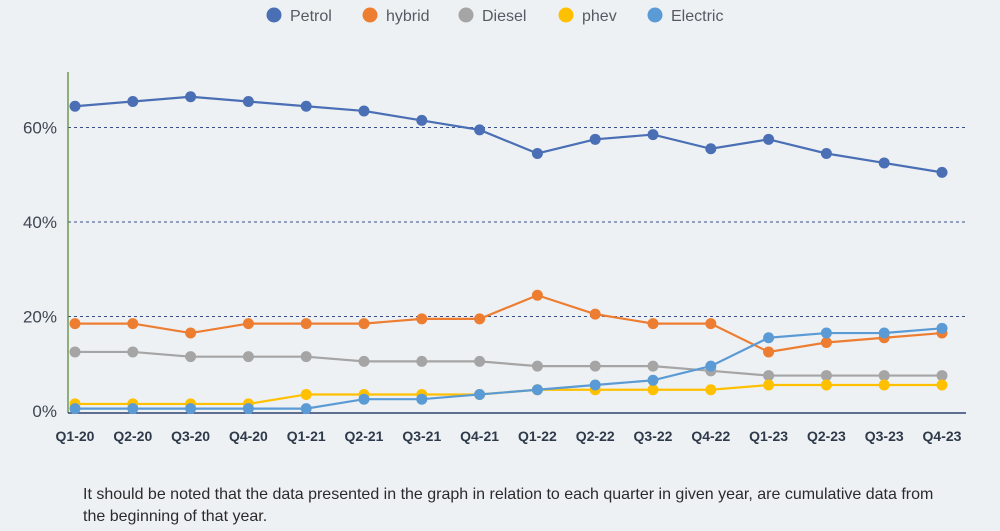 This screenshot has width=1000, height=531. Describe the element at coordinates (370, 15) in the screenshot. I see `legend-marker-hybrid` at that location.